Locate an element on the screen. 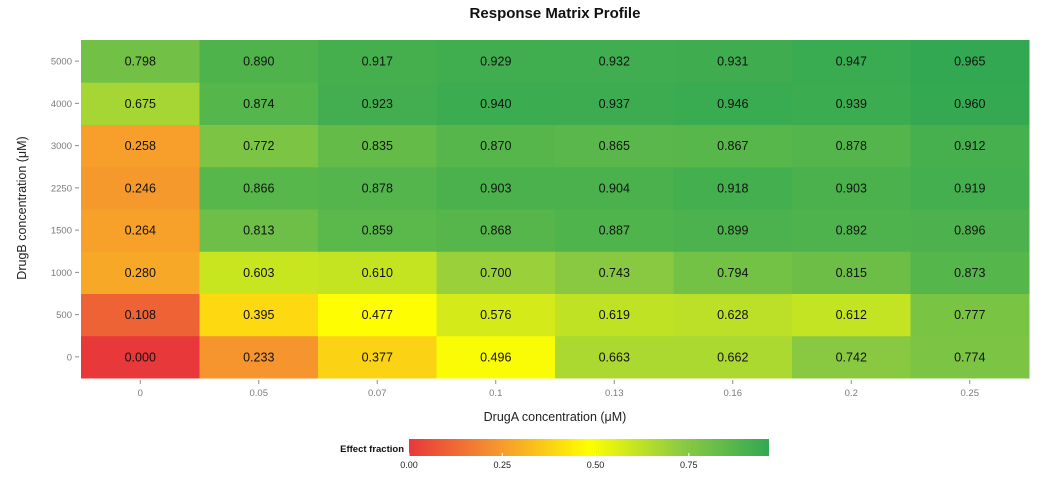 The image size is (1057, 489). cell-value-label: 0.947 is located at coordinates (851, 62).